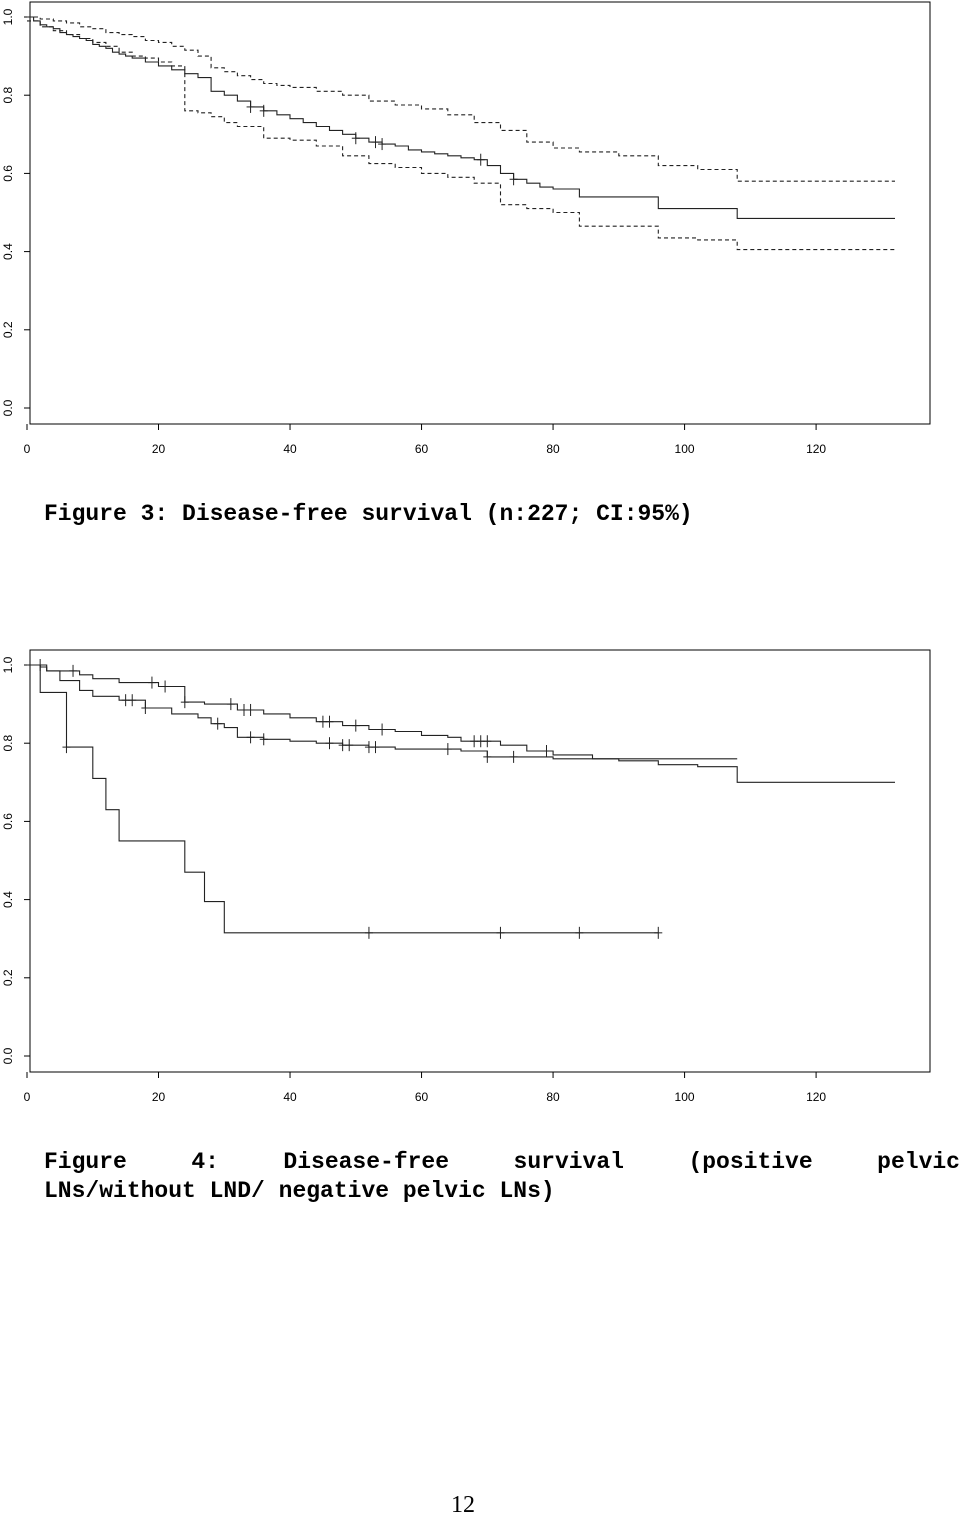 Image resolution: width=960 pixels, height=1520 pixels. I want to click on figure-4-caption-line-2: LNs/without LND/ negative pelvic LNs), so click(299, 1191).